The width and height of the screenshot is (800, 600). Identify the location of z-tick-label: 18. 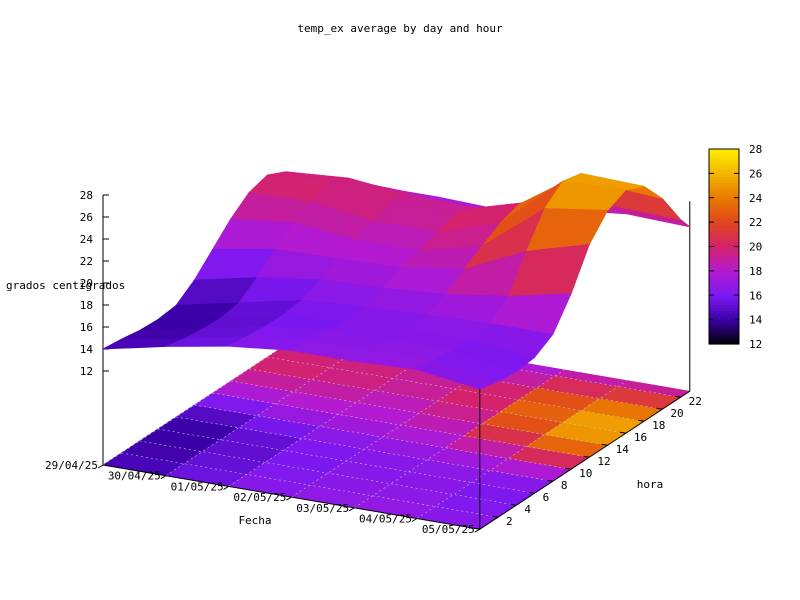
(86, 305).